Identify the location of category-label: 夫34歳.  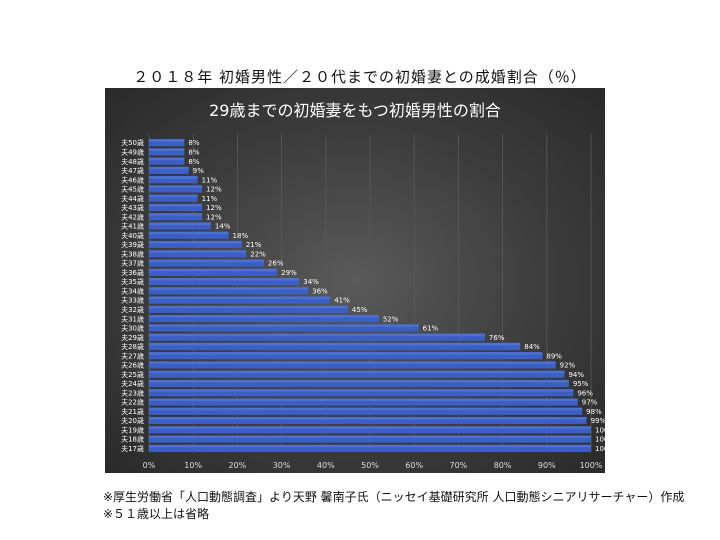
(132, 290).